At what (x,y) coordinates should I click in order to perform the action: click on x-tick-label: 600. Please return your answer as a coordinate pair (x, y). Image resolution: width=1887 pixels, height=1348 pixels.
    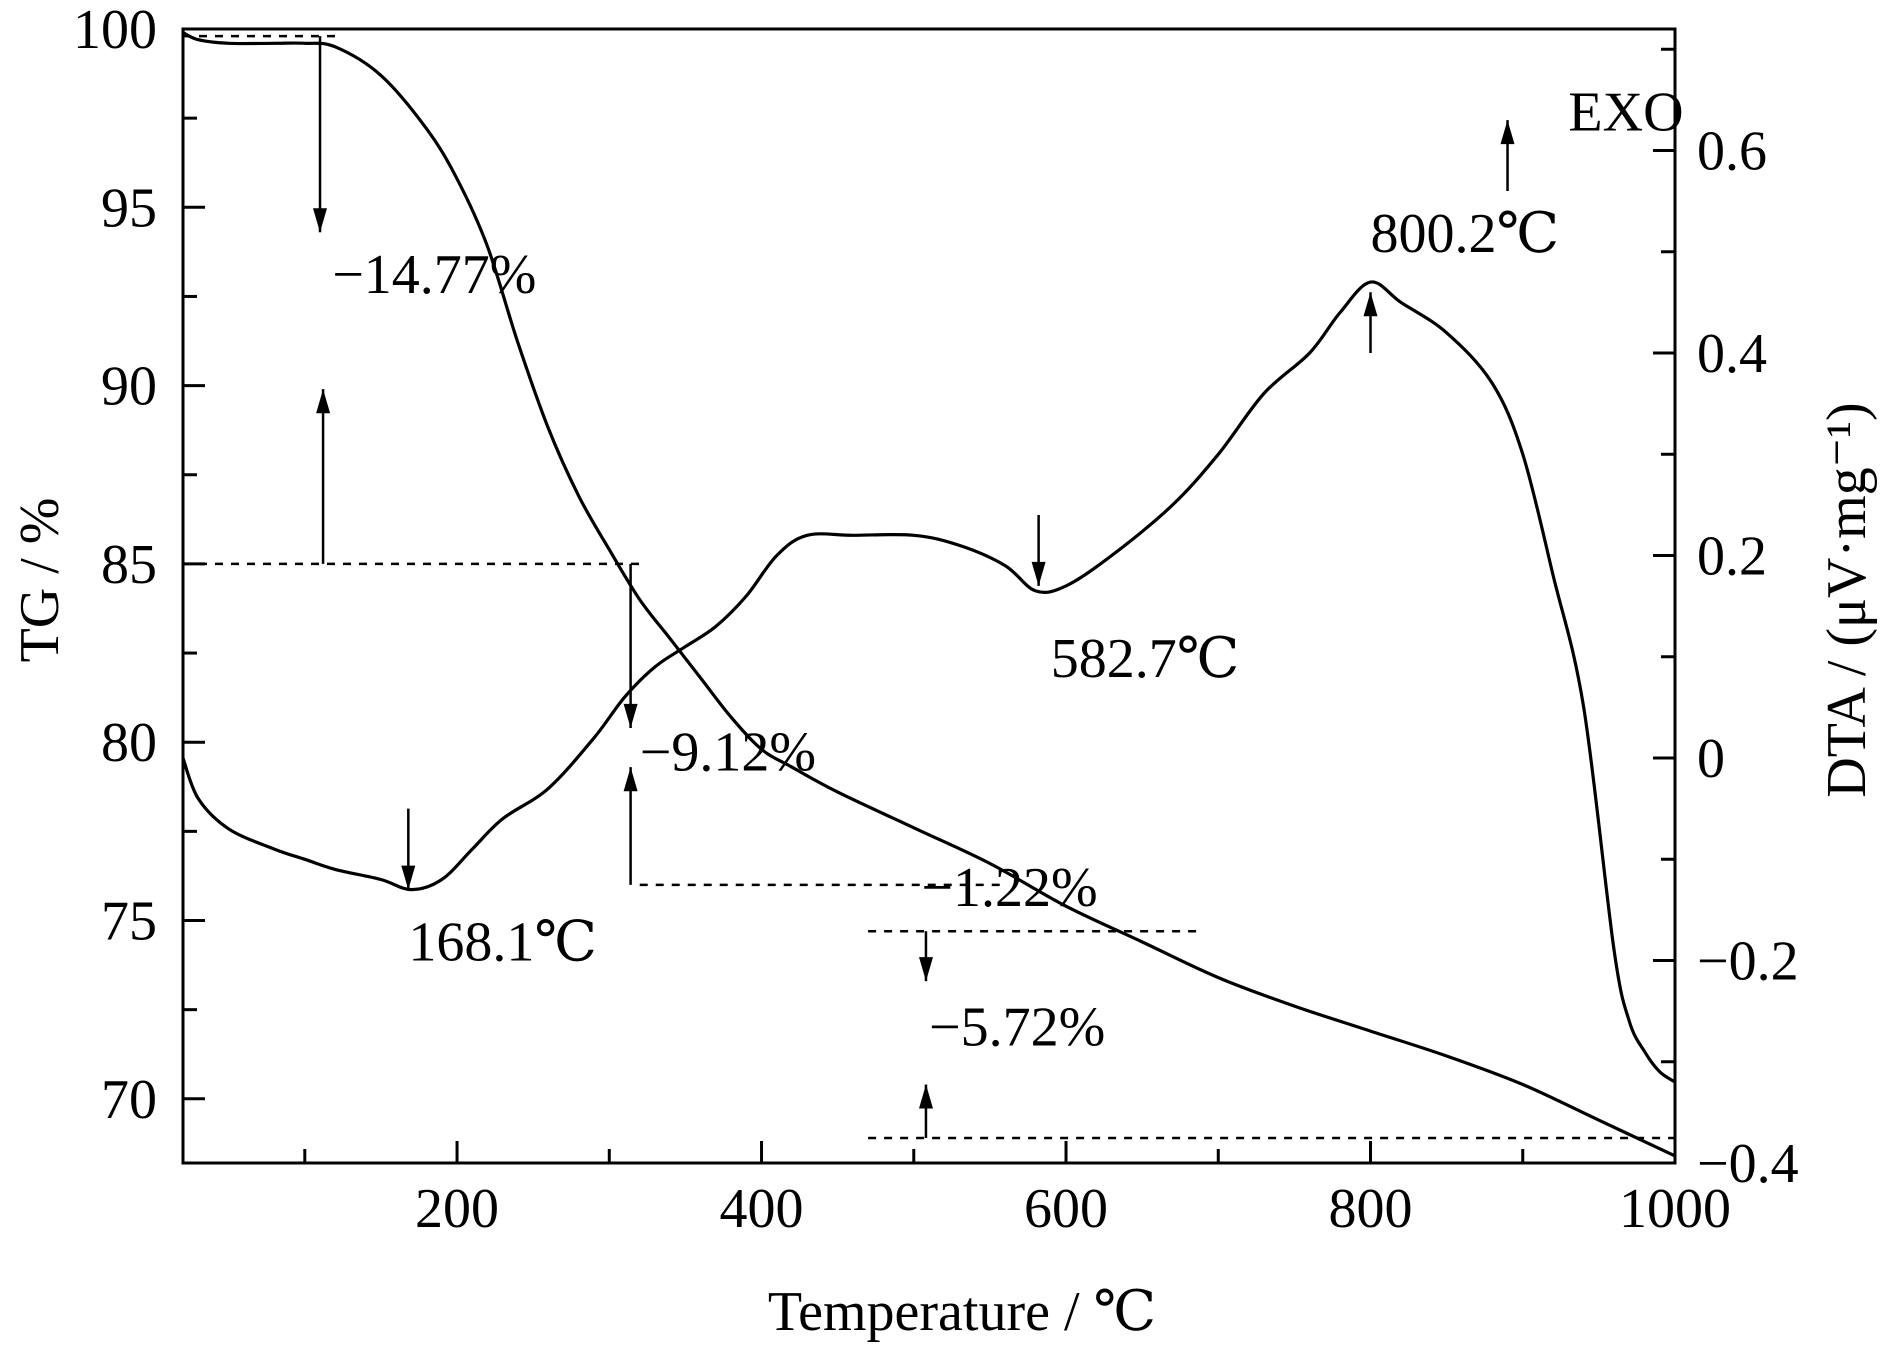
    Looking at the image, I should click on (1066, 1209).